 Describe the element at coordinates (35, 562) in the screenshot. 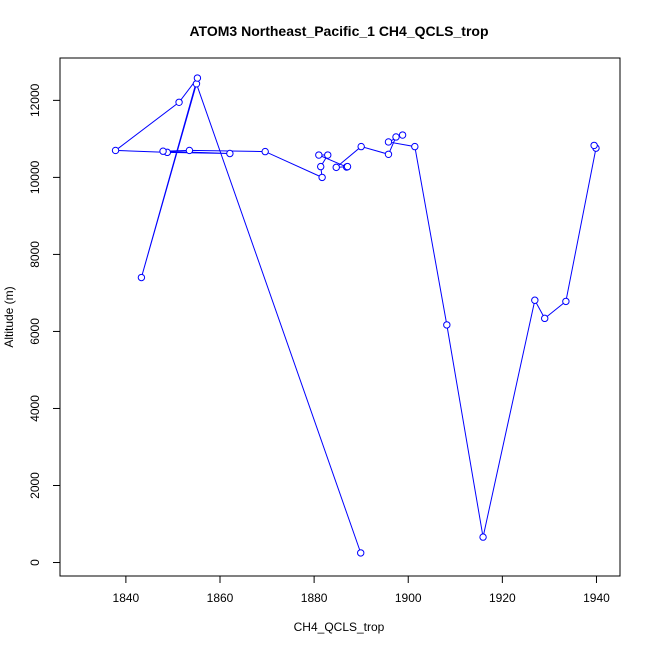

I see `y-tick-label: 0` at that location.